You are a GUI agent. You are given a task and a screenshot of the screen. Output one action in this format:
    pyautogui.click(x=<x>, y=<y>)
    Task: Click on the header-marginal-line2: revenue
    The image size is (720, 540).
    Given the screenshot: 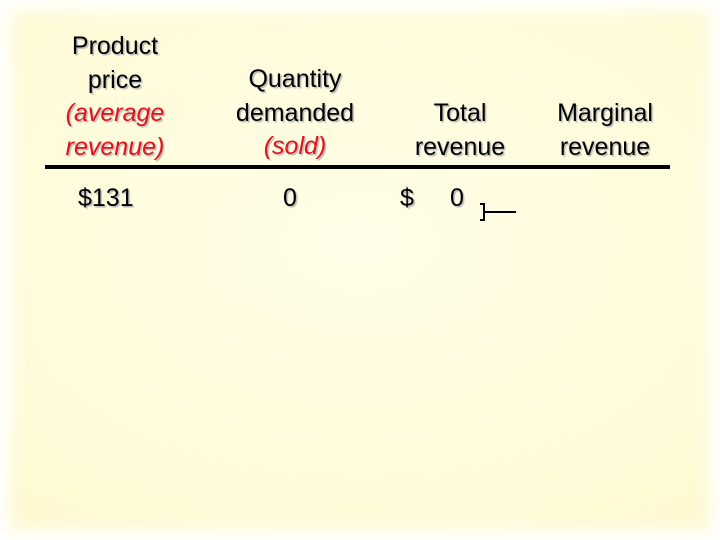 What is the action you would take?
    pyautogui.click(x=605, y=146)
    